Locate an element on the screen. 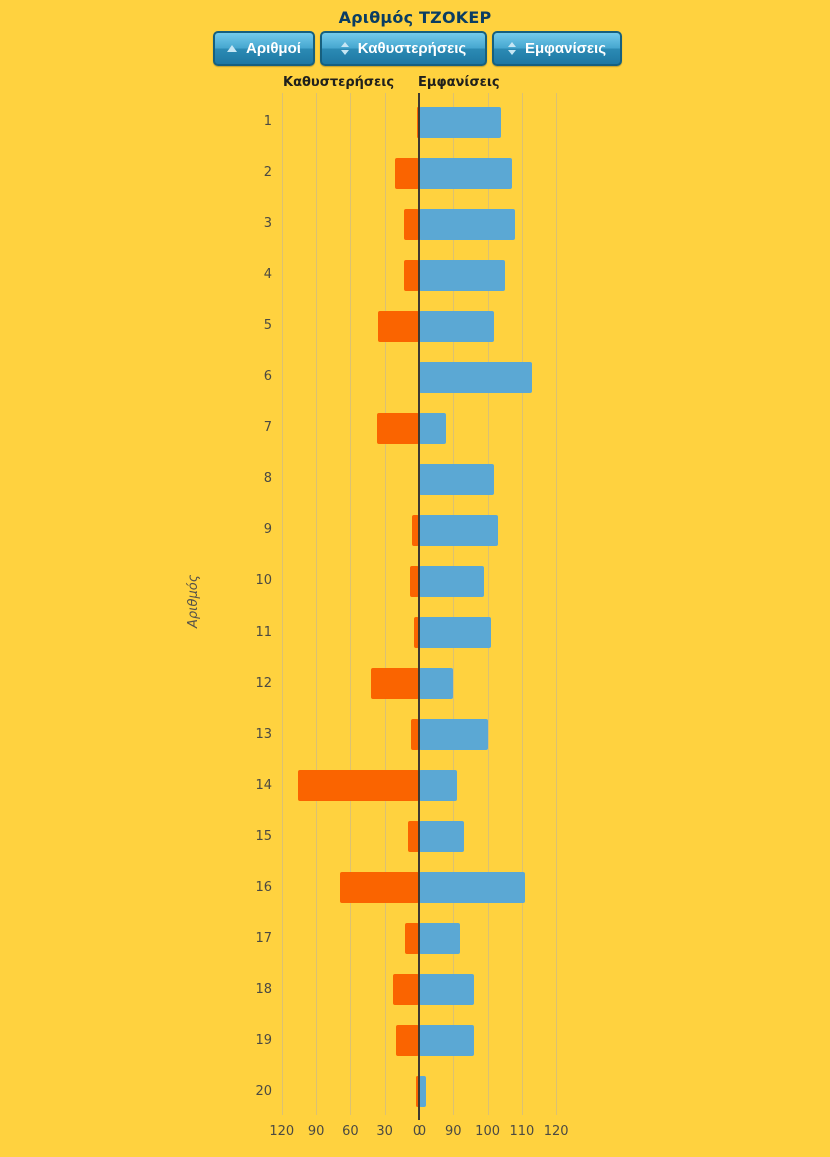 Image resolution: width=830 pixels, height=1157 pixels. row-label: 7 is located at coordinates (267, 428).